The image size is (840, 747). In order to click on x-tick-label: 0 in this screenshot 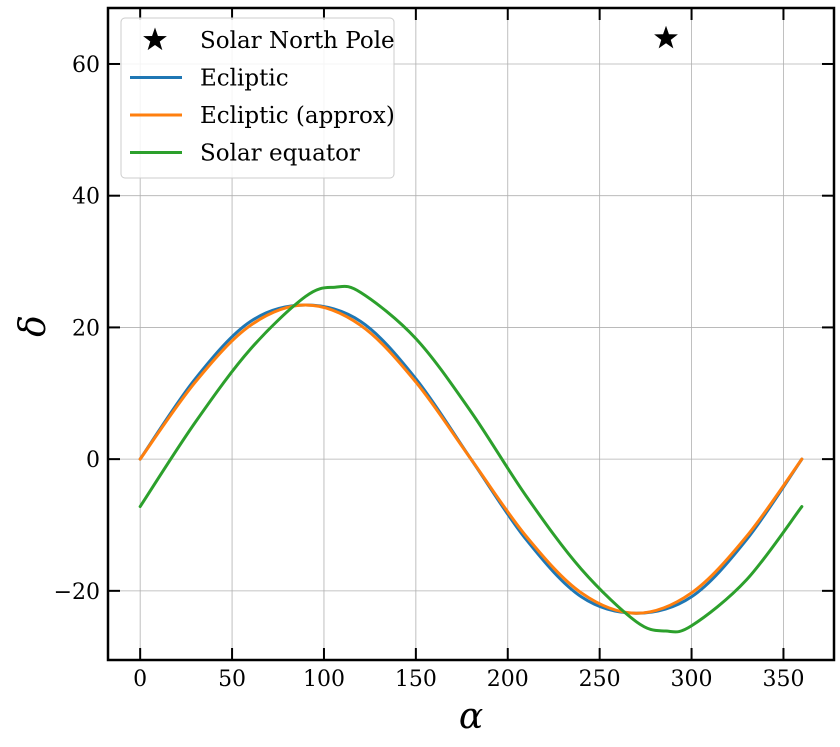, I will do `click(140, 679)`.